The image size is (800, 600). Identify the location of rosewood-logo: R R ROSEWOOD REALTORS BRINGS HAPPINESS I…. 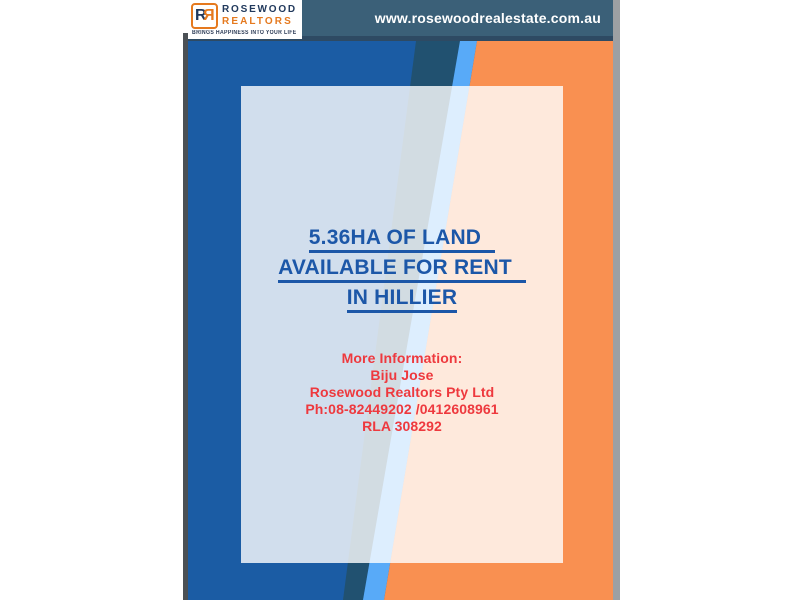
(245, 19).